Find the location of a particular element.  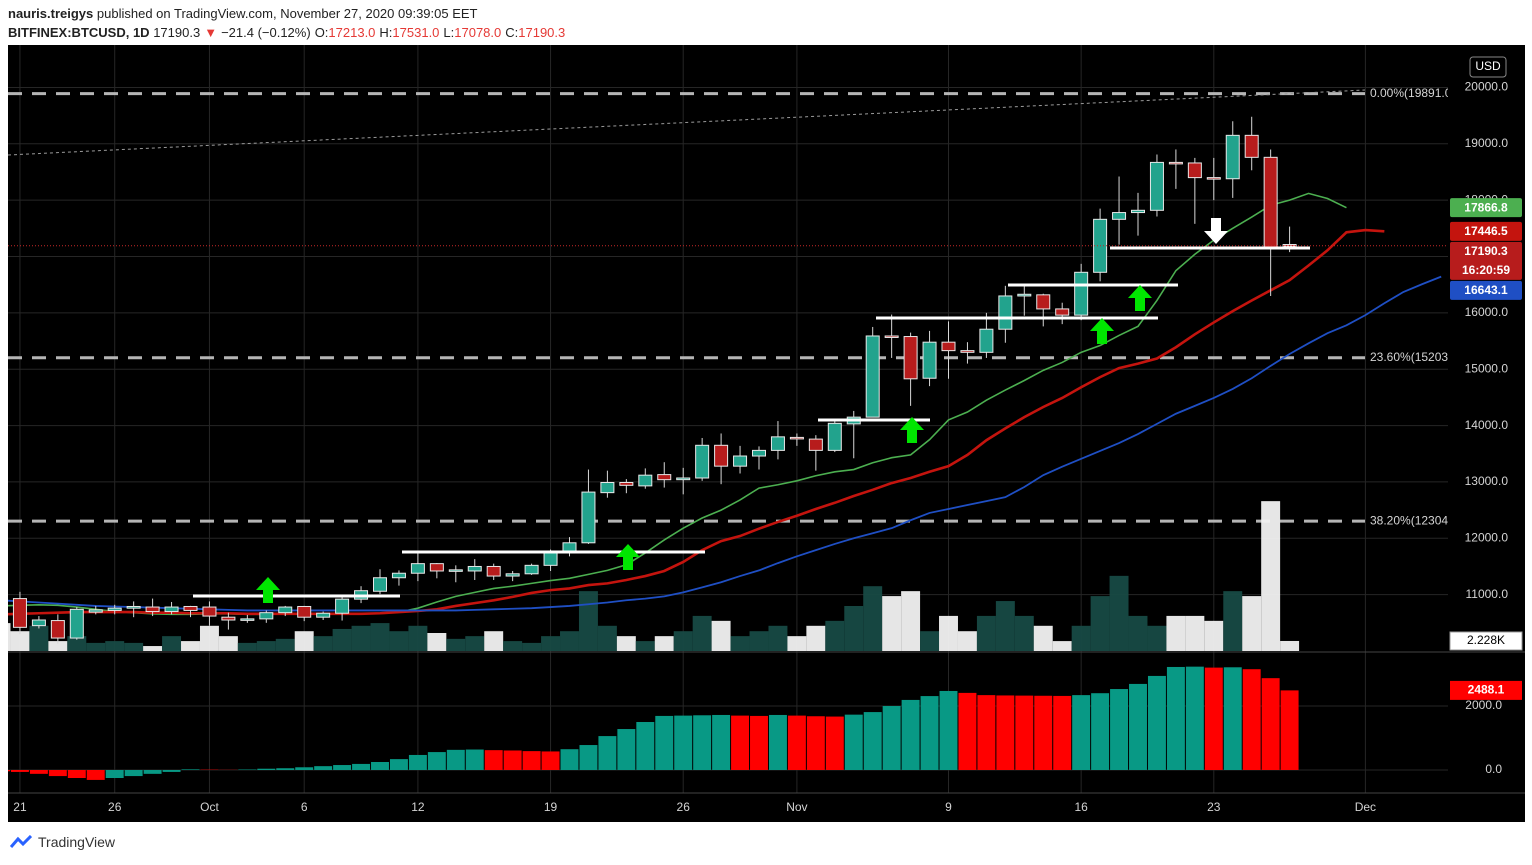

brand: TradingView is located at coordinates (77, 842).